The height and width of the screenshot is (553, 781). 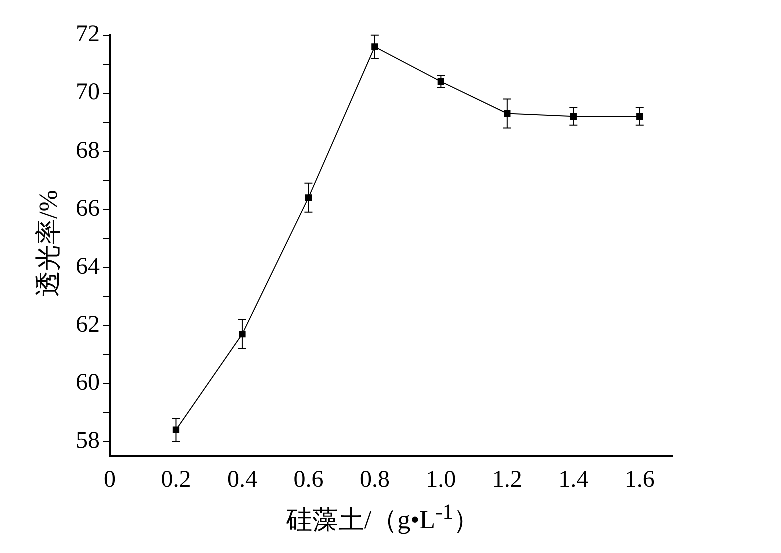 I want to click on y-tick-label: 62, so click(x=88, y=325).